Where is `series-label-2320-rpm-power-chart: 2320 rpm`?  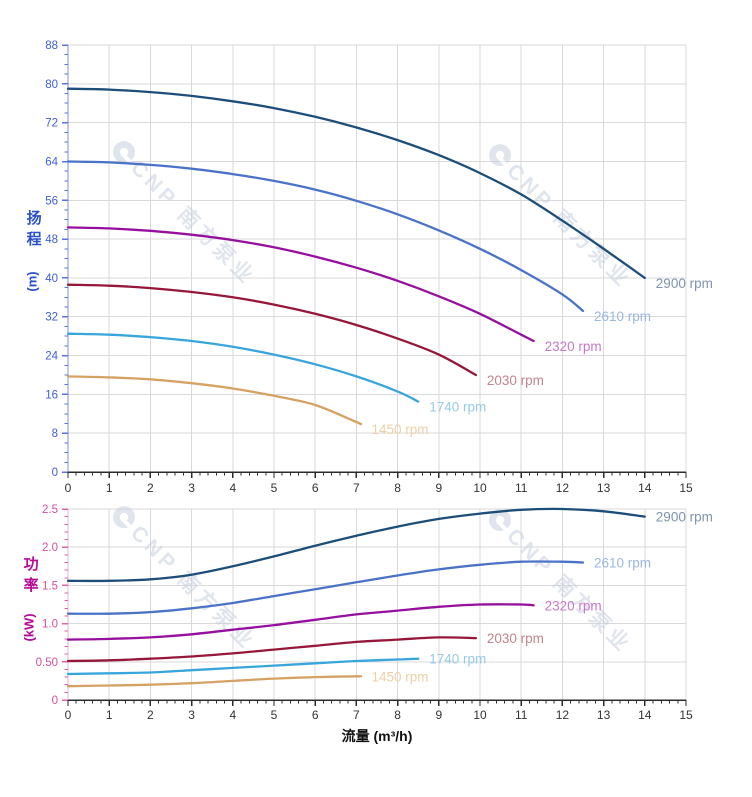 series-label-2320-rpm-power-chart: 2320 rpm is located at coordinates (573, 605).